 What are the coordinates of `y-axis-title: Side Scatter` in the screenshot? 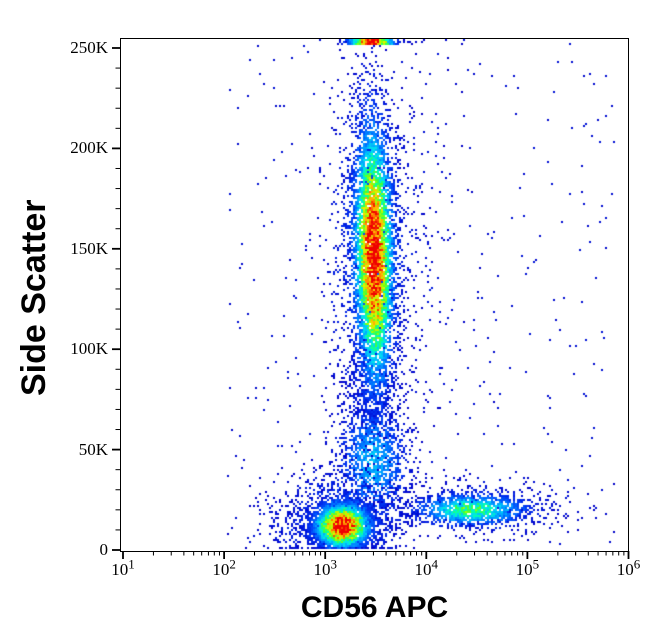 It's located at (34, 298).